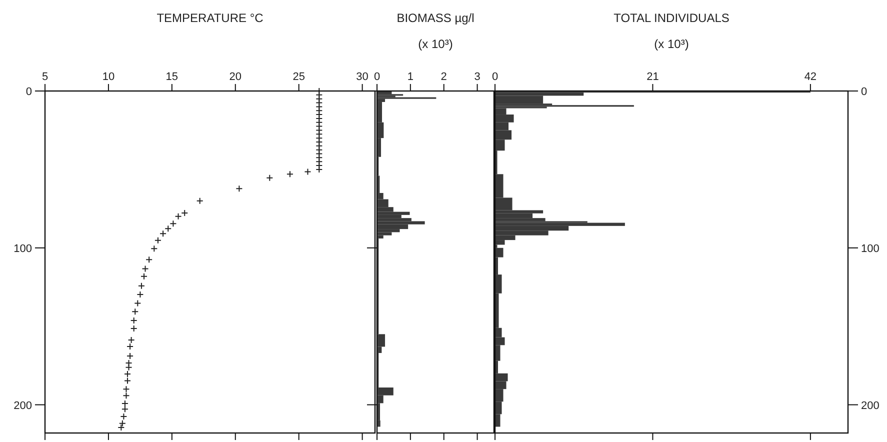 Image resolution: width=887 pixels, height=442 pixels. I want to click on chart-title: TOTAL INDIVIDUALS, so click(672, 18).